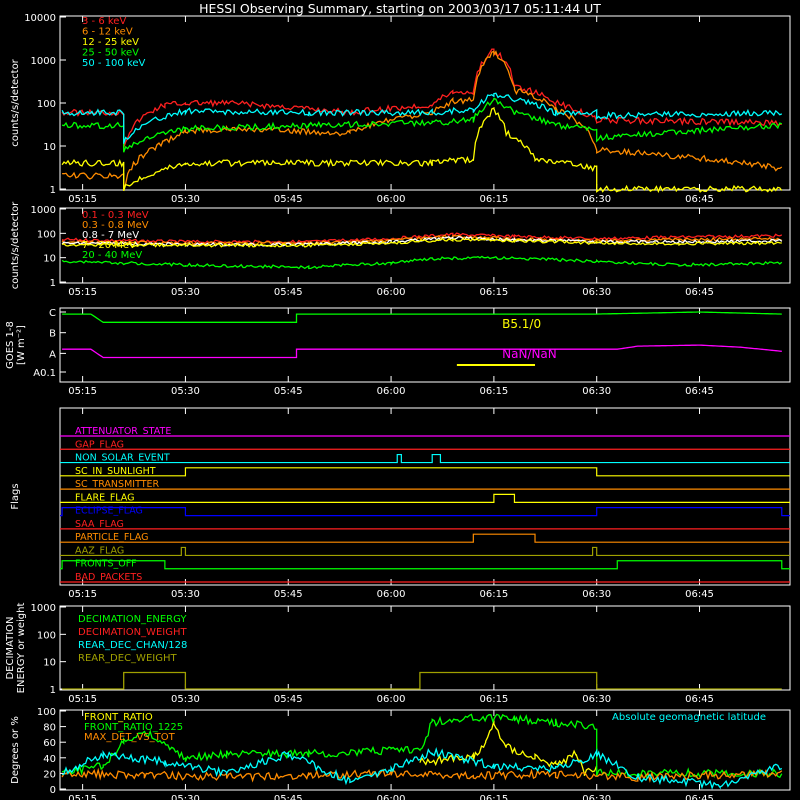 The width and height of the screenshot is (800, 800). What do you see at coordinates (508, 748) in the screenshot?
I see `series-line-front-ratio` at bounding box center [508, 748].